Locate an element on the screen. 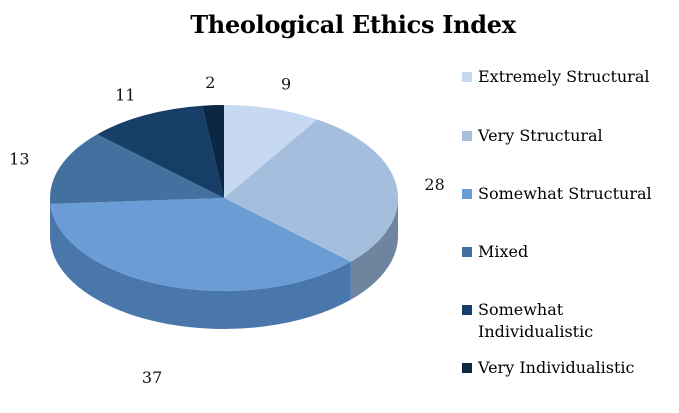 This screenshot has width=679, height=413. data-label-4: 11 is located at coordinates (125, 94).